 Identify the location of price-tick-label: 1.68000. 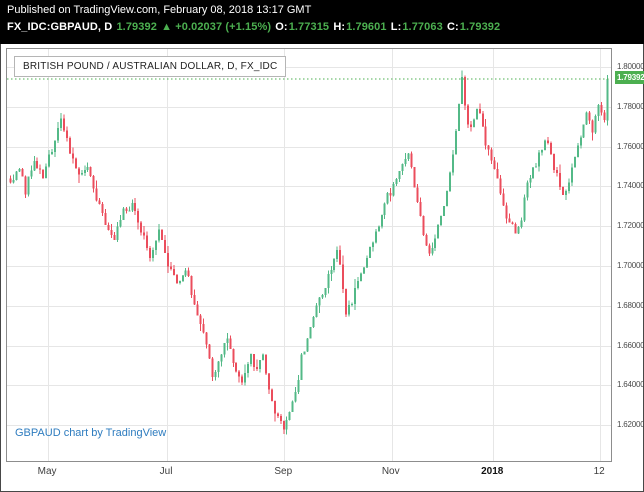
(630, 305).